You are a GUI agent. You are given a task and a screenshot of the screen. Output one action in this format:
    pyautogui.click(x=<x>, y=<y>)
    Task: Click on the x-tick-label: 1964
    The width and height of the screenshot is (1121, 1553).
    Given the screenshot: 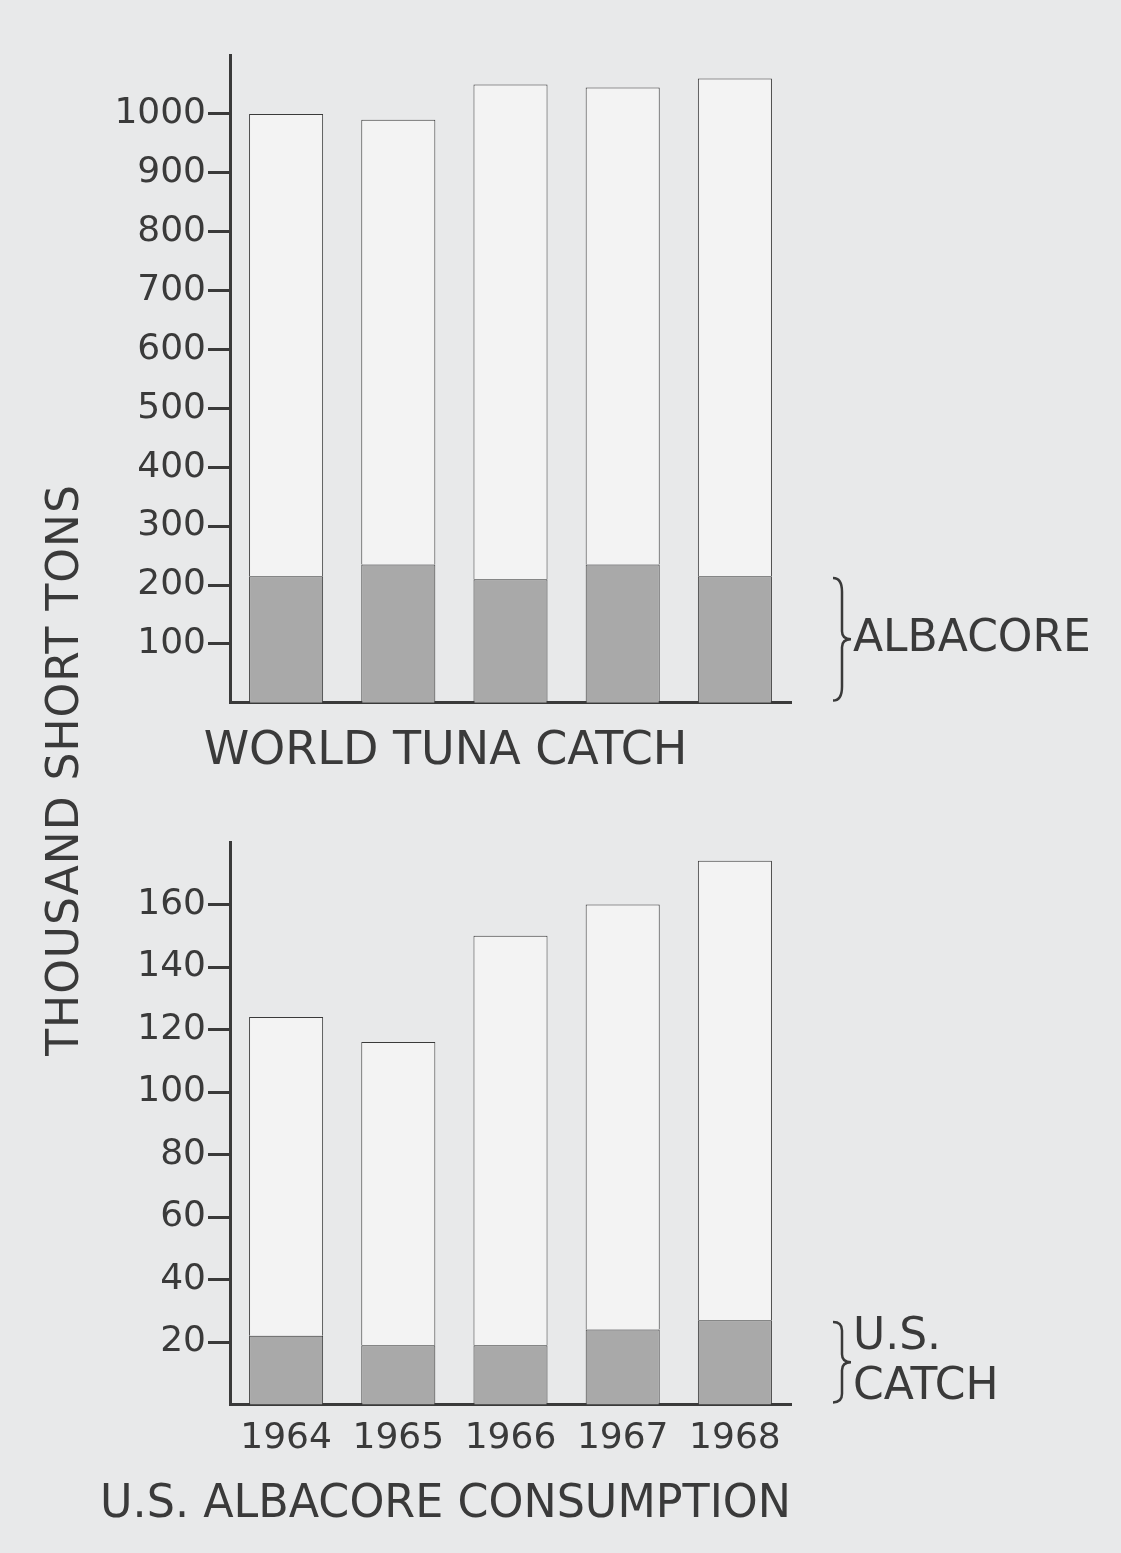 What is the action you would take?
    pyautogui.click(x=286, y=1435)
    